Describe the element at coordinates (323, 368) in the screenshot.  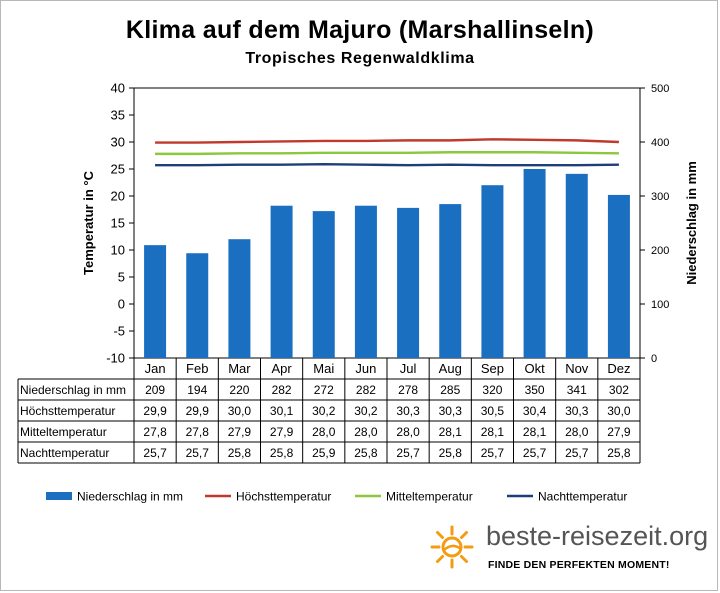
I see `x-tick-label: Mai` at that location.